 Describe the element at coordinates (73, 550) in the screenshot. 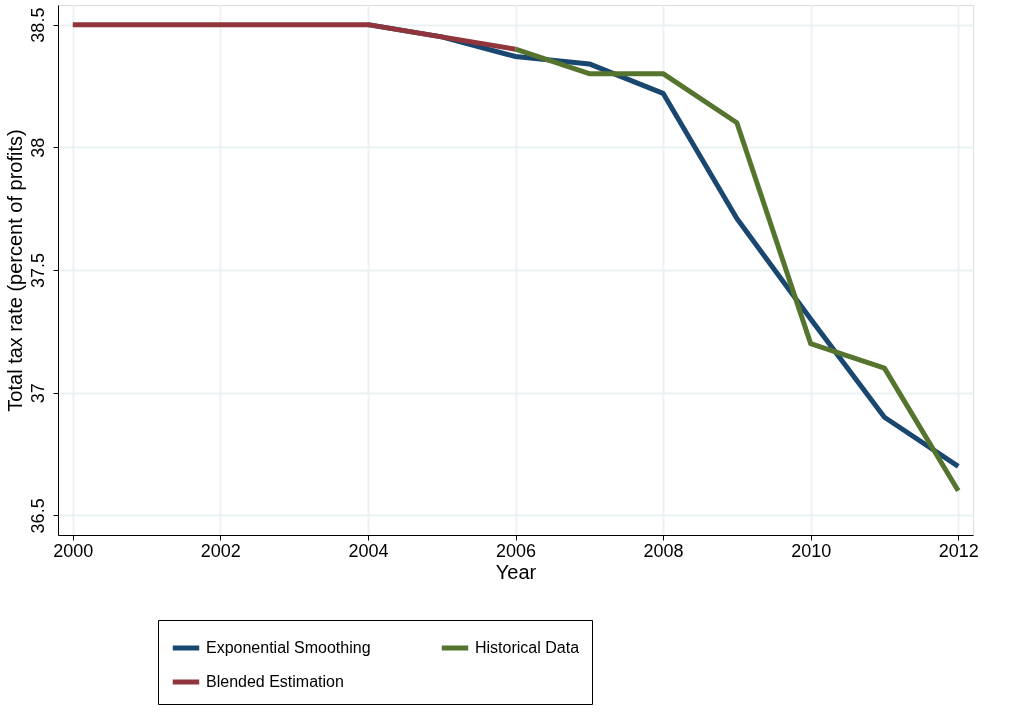

I see `x-tick-label: 2000` at that location.